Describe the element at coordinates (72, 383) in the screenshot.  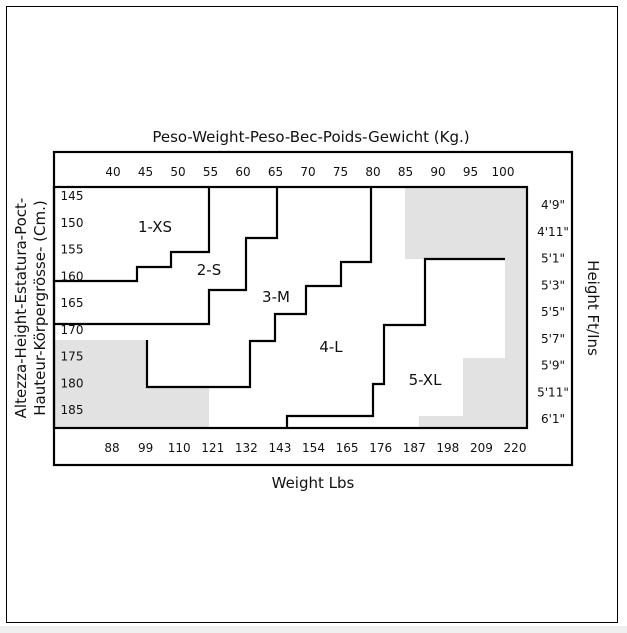
I see `cm-tick-label: 180` at that location.